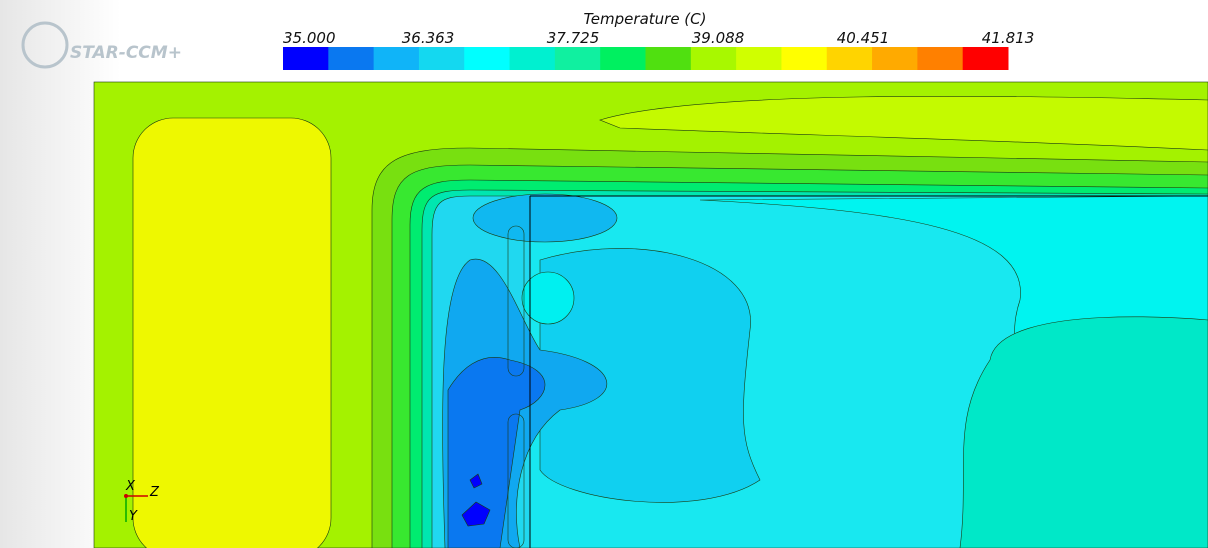 The width and height of the screenshot is (1208, 548). What do you see at coordinates (645, 19) in the screenshot?
I see `legend-title: Temperature (C)` at bounding box center [645, 19].